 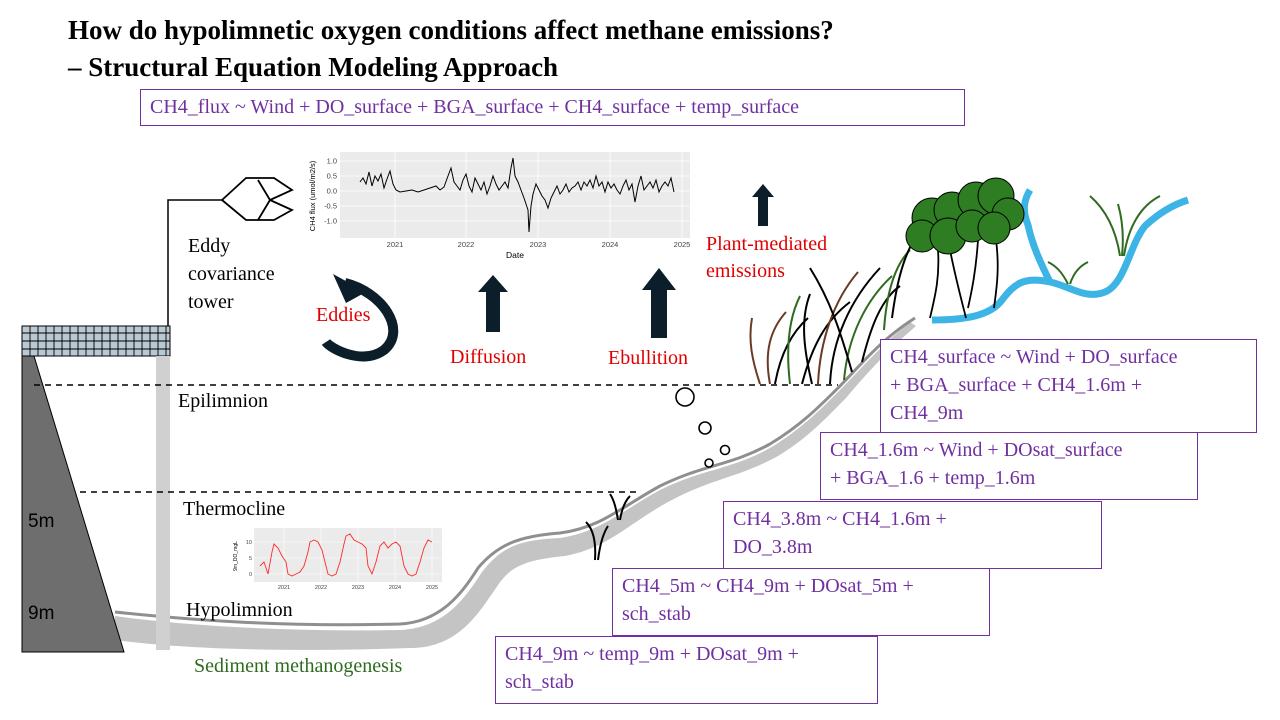 I want to click on stream, so click(x=1060, y=260).